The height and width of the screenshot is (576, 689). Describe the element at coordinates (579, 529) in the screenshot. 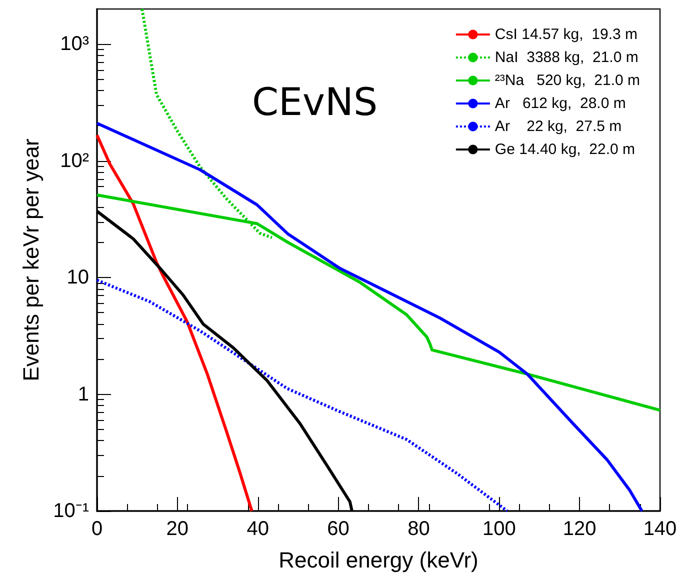

I see `x-tick-label: 120` at that location.